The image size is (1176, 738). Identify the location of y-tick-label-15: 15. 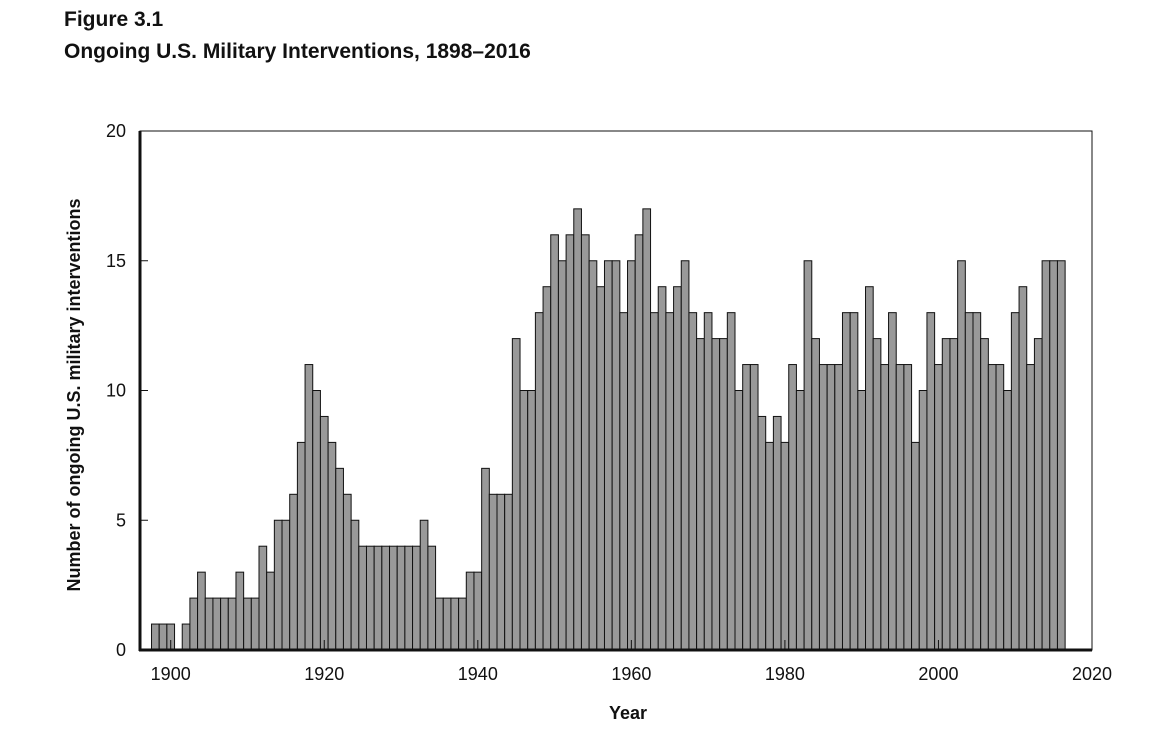
(116, 261).